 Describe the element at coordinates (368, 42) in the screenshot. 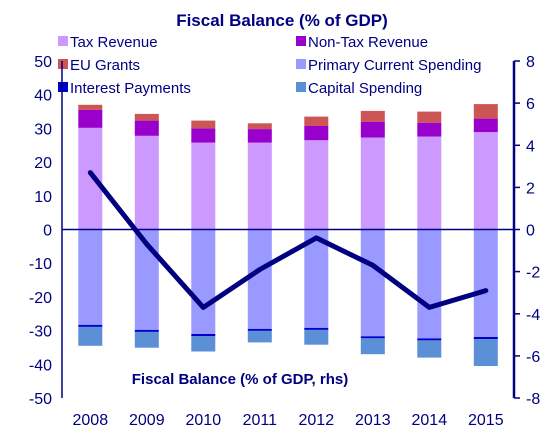

I see `legend-label: Non-Tax Revenue` at that location.